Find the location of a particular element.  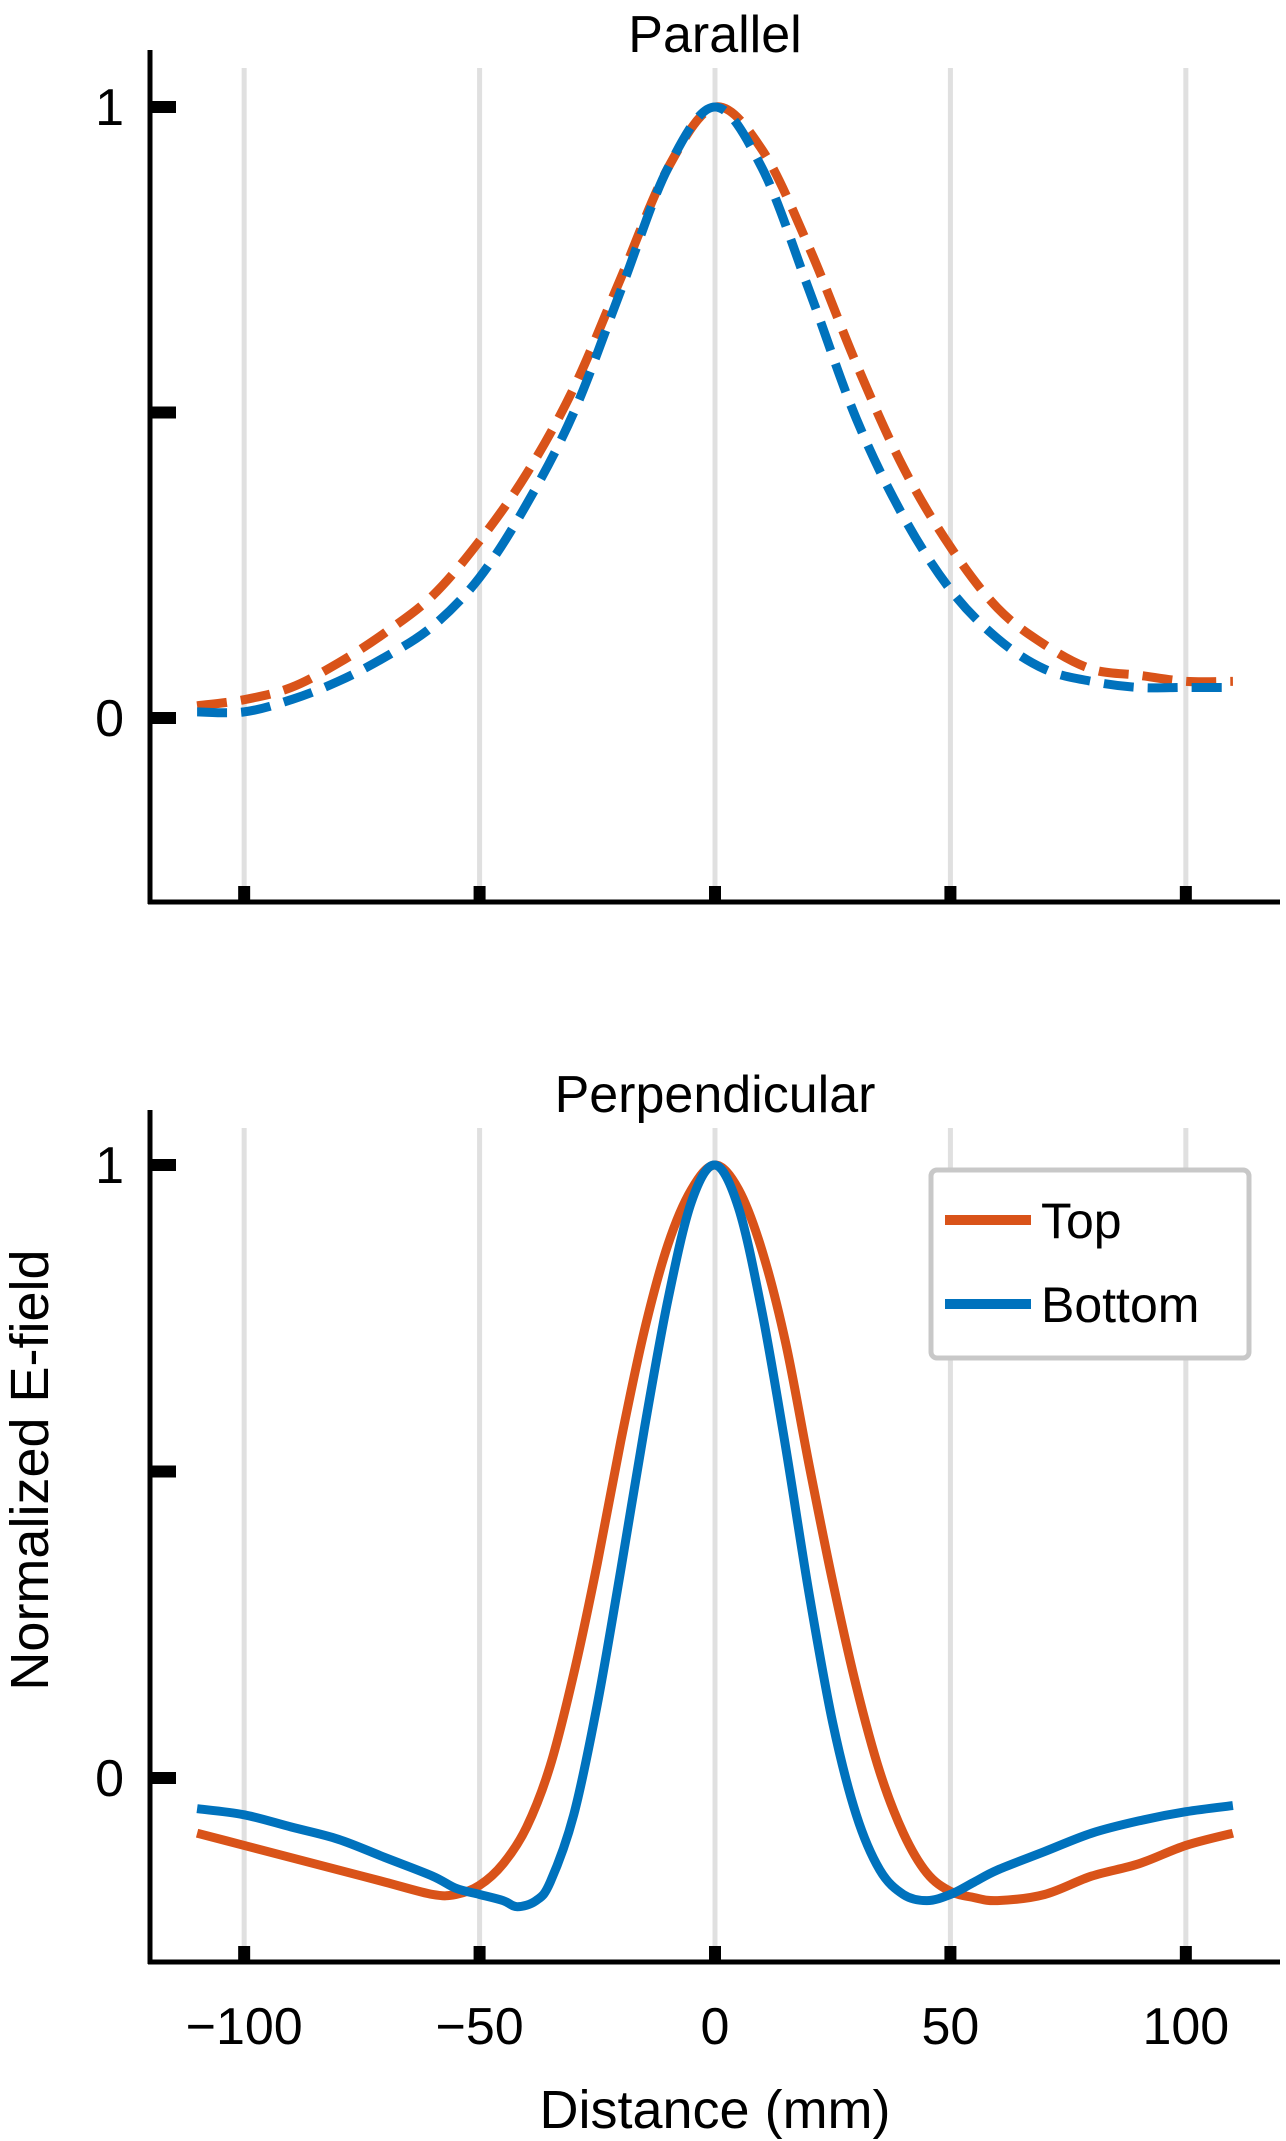

legend-label-bottom: Bottom is located at coordinates (1120, 1305).